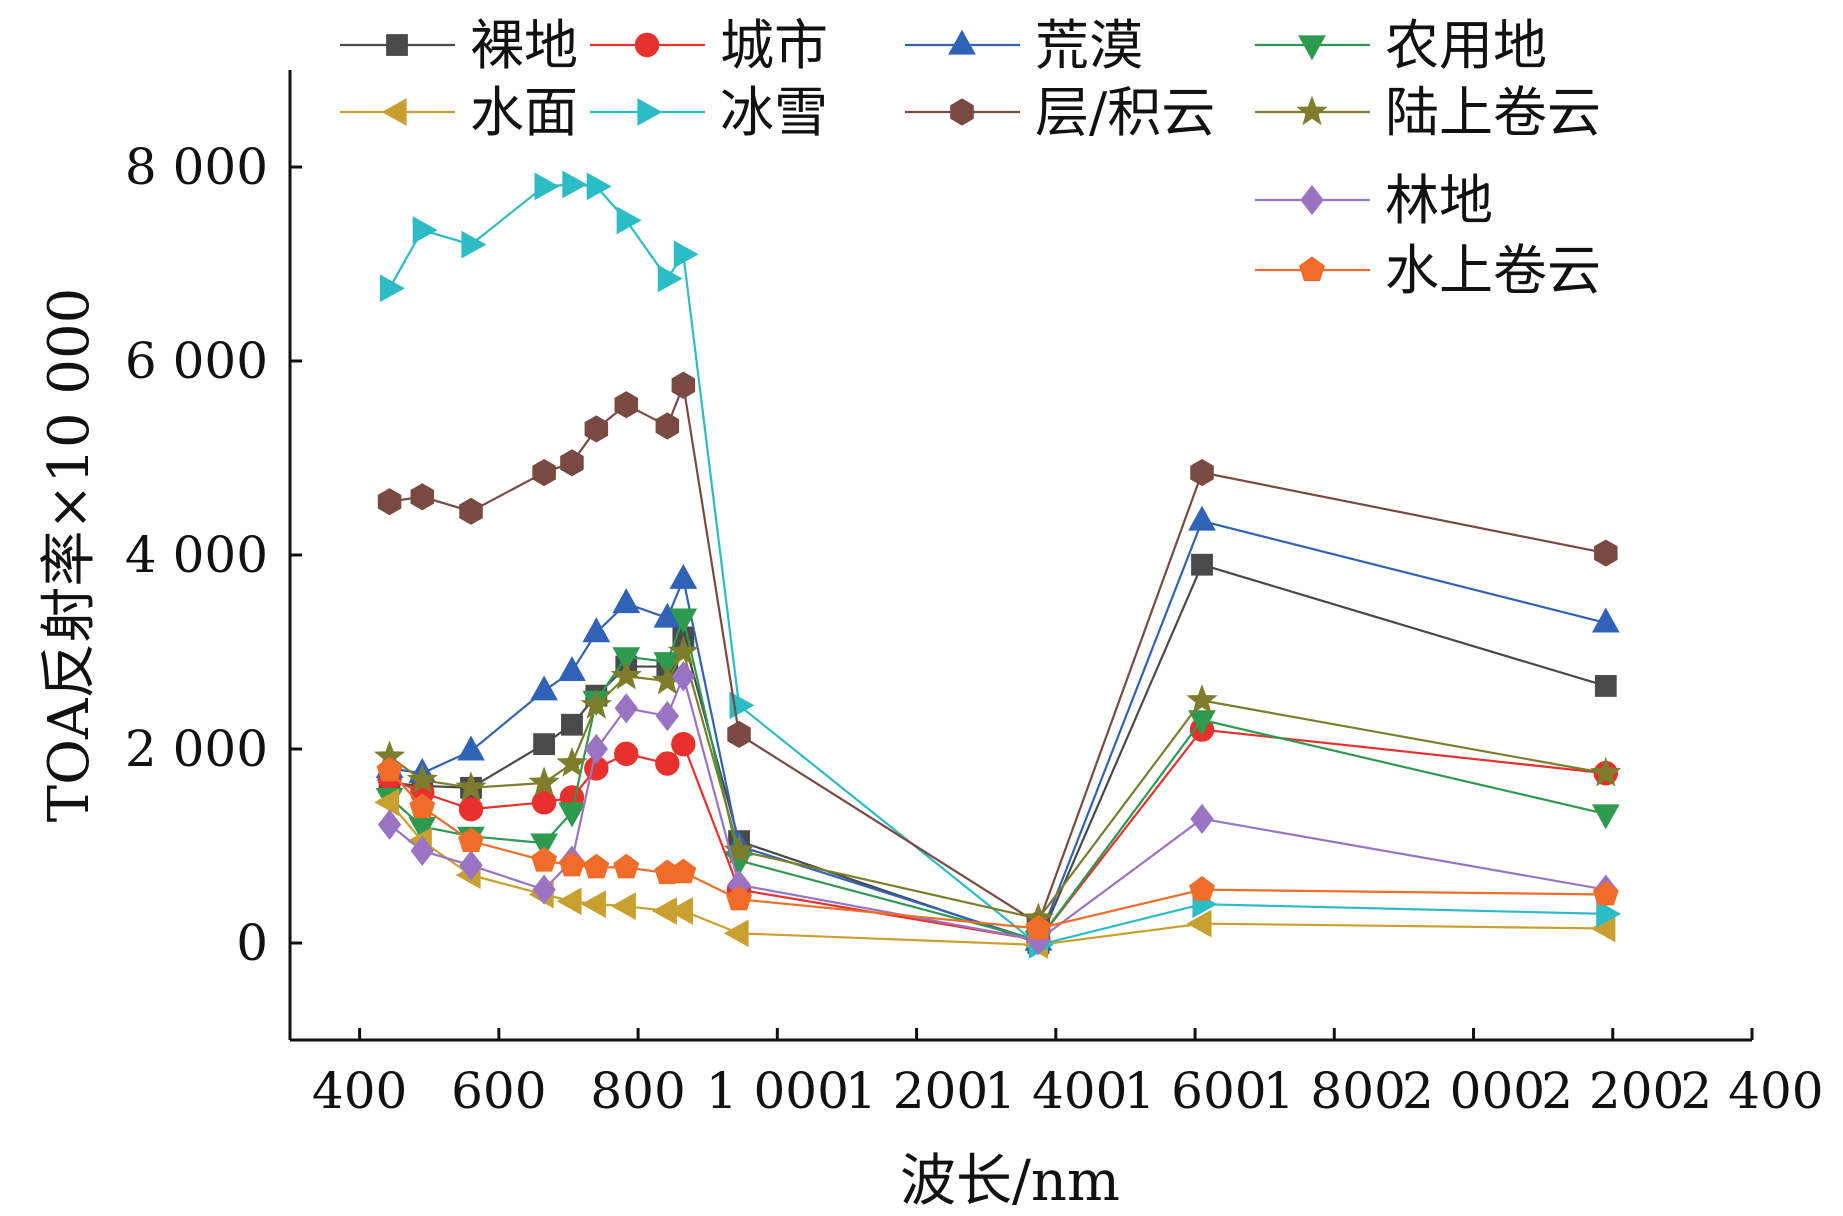 The height and width of the screenshot is (1216, 1843). Describe the element at coordinates (774, 112) in the screenshot. I see `legend-label: 冰雪` at that location.